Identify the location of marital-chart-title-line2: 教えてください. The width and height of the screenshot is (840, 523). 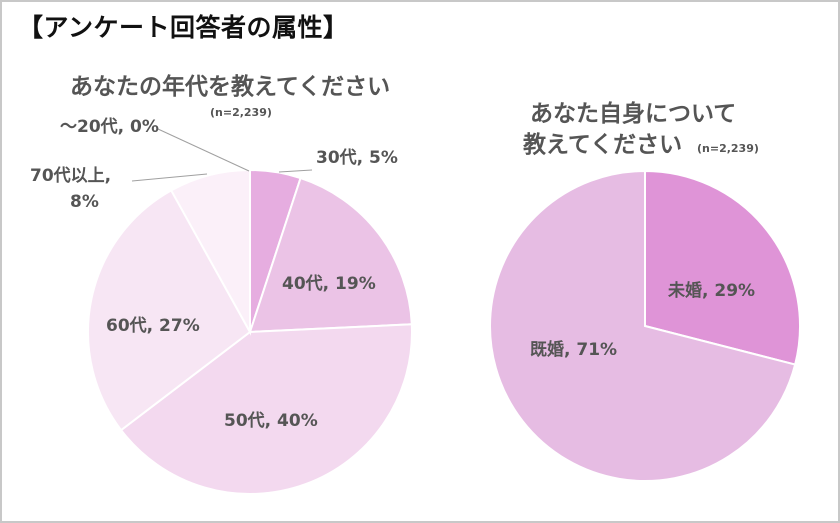
(602, 144).